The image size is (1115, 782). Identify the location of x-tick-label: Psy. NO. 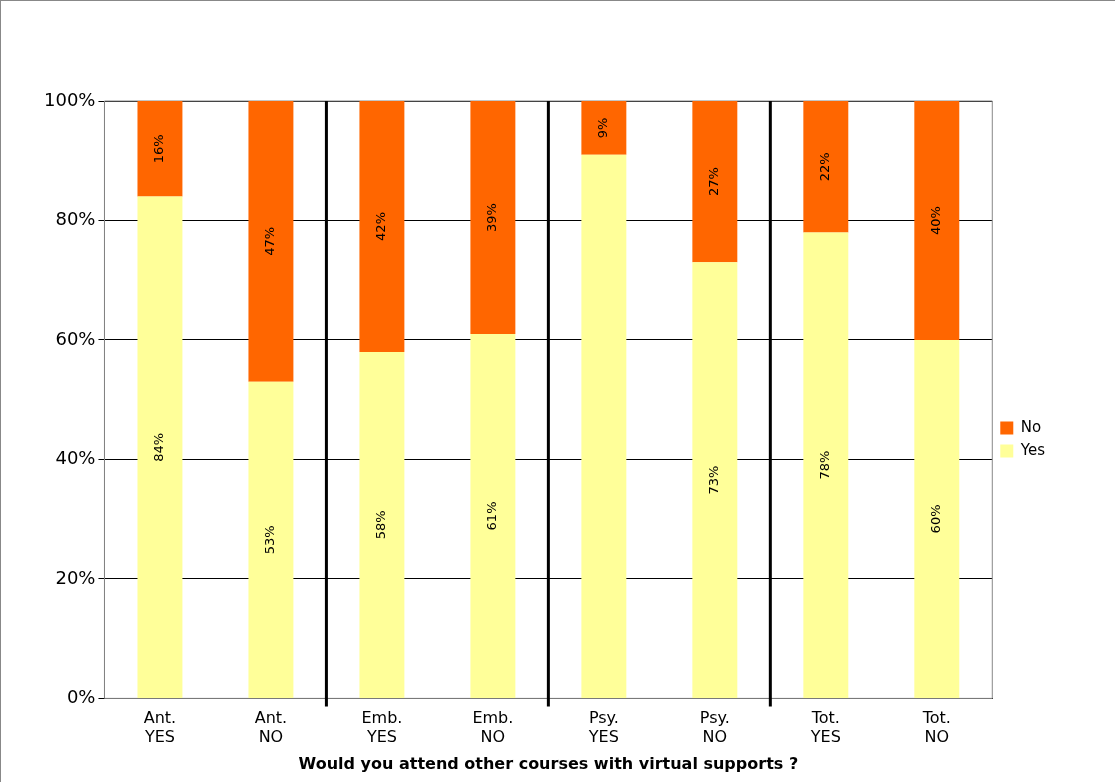
(714, 727).